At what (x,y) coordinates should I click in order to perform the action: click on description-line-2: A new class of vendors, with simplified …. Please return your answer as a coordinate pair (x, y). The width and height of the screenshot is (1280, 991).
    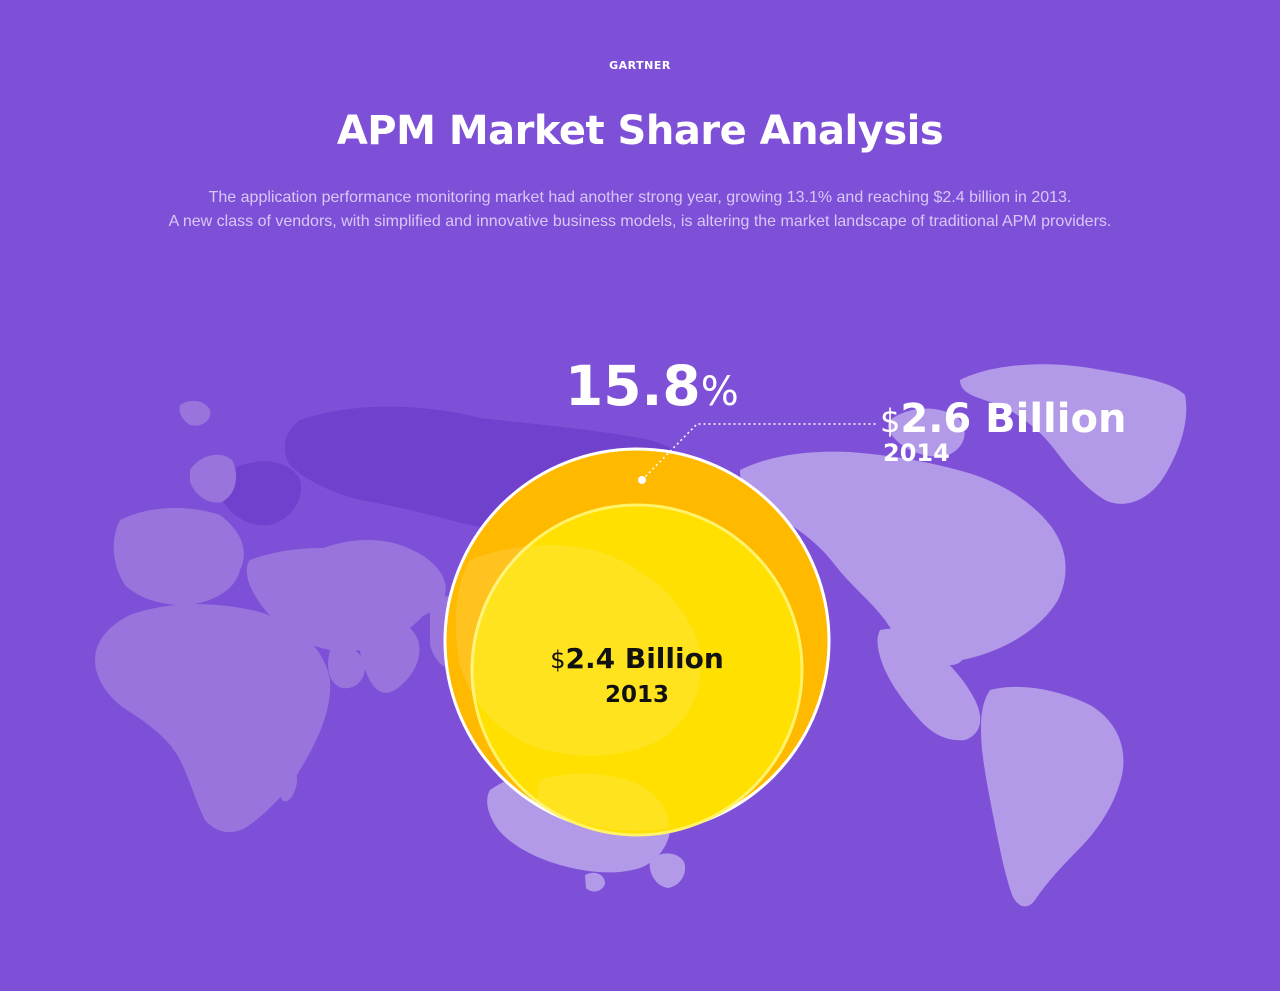
    Looking at the image, I should click on (640, 221).